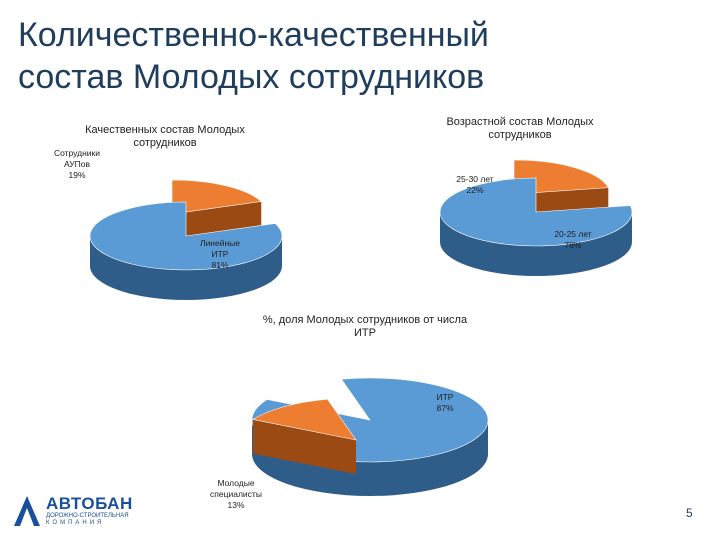 The image size is (720, 540). Describe the element at coordinates (75, 523) in the screenshot. I see `logo-subtitle2: КОМПАНИЯ` at that location.